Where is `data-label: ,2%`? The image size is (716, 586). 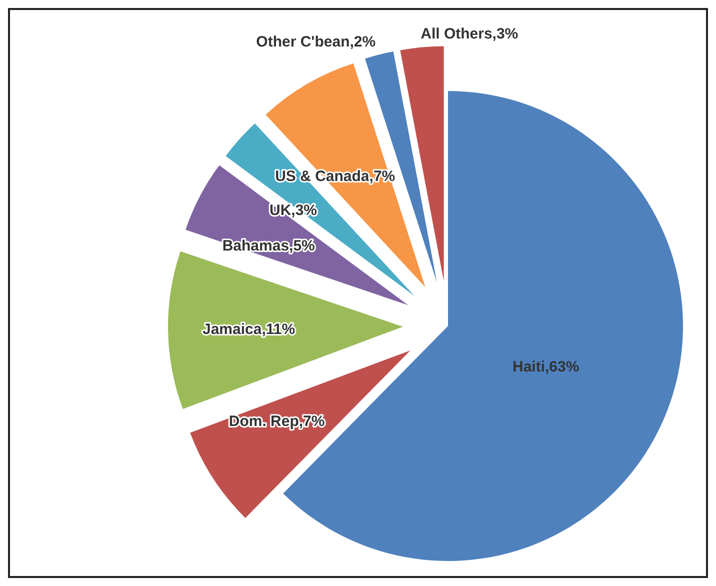 data-label: ,2% is located at coordinates (363, 41).